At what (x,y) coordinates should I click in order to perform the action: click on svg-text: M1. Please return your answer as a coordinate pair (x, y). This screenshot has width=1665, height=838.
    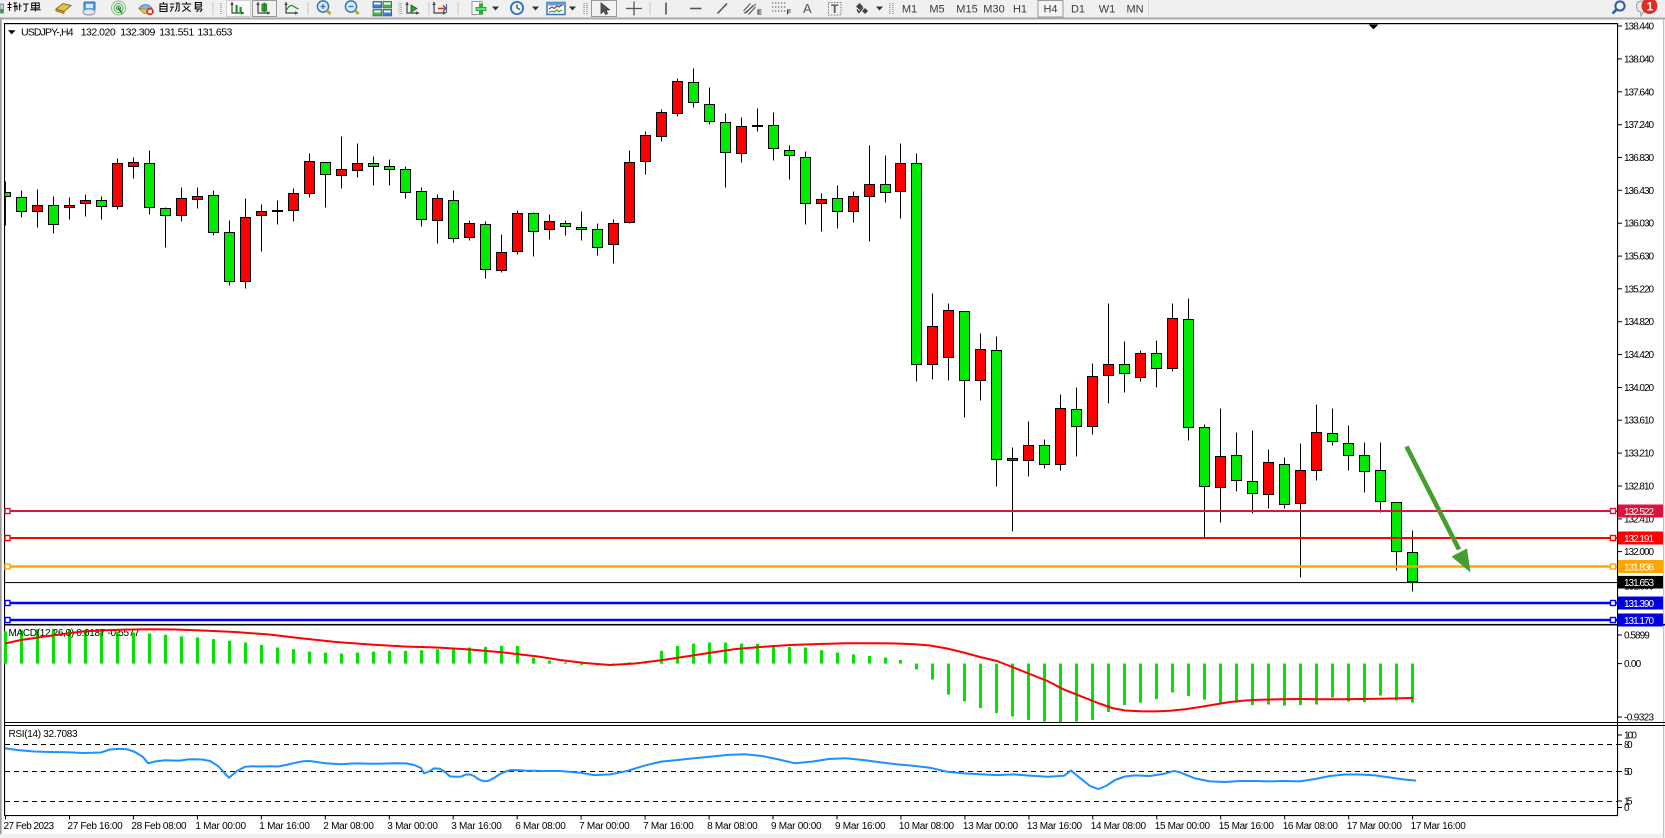
    Looking at the image, I should click on (909, 10).